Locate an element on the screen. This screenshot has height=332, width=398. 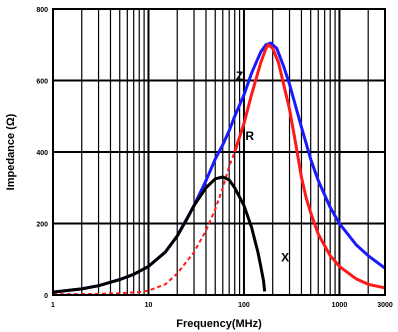
x-tick-label: 3000 is located at coordinates (385, 305).